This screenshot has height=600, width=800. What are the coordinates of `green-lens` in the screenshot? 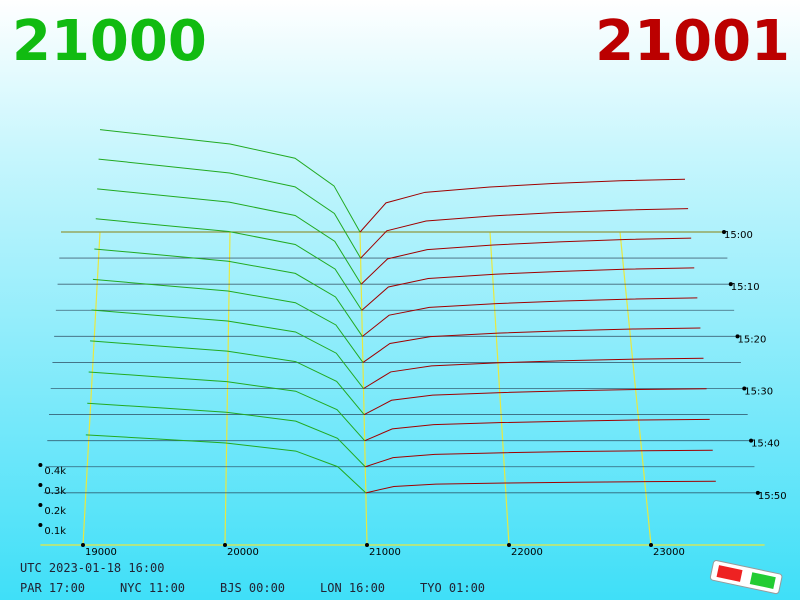 It's located at (762, 580).